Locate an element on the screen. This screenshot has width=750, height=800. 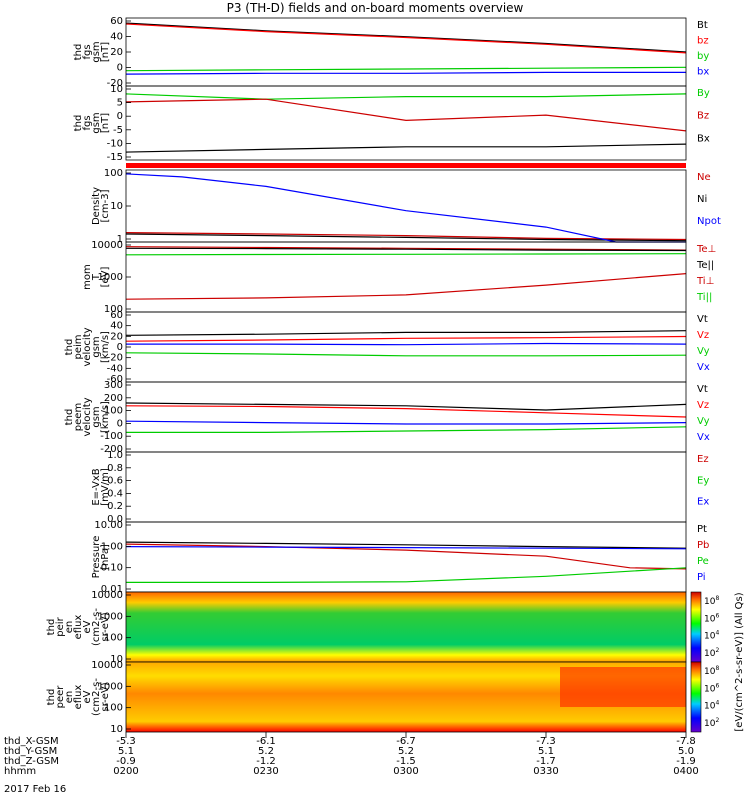
x-row-value: 5.0 is located at coordinates (686, 751).